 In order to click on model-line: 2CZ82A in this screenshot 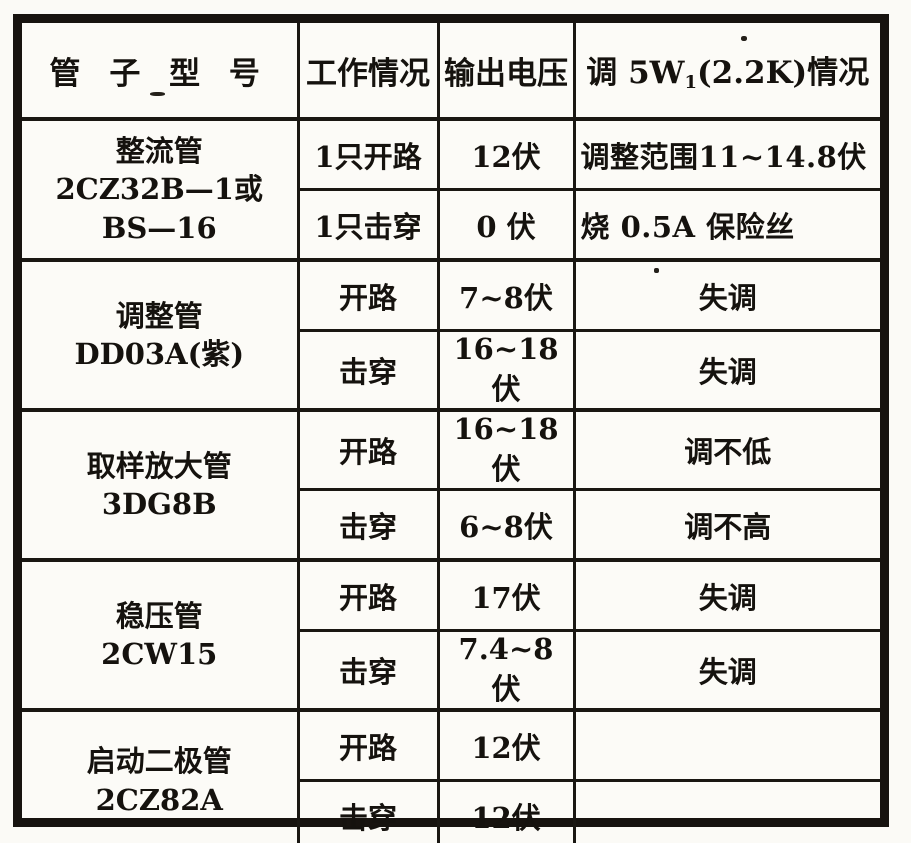, I will do `click(159, 799)`.